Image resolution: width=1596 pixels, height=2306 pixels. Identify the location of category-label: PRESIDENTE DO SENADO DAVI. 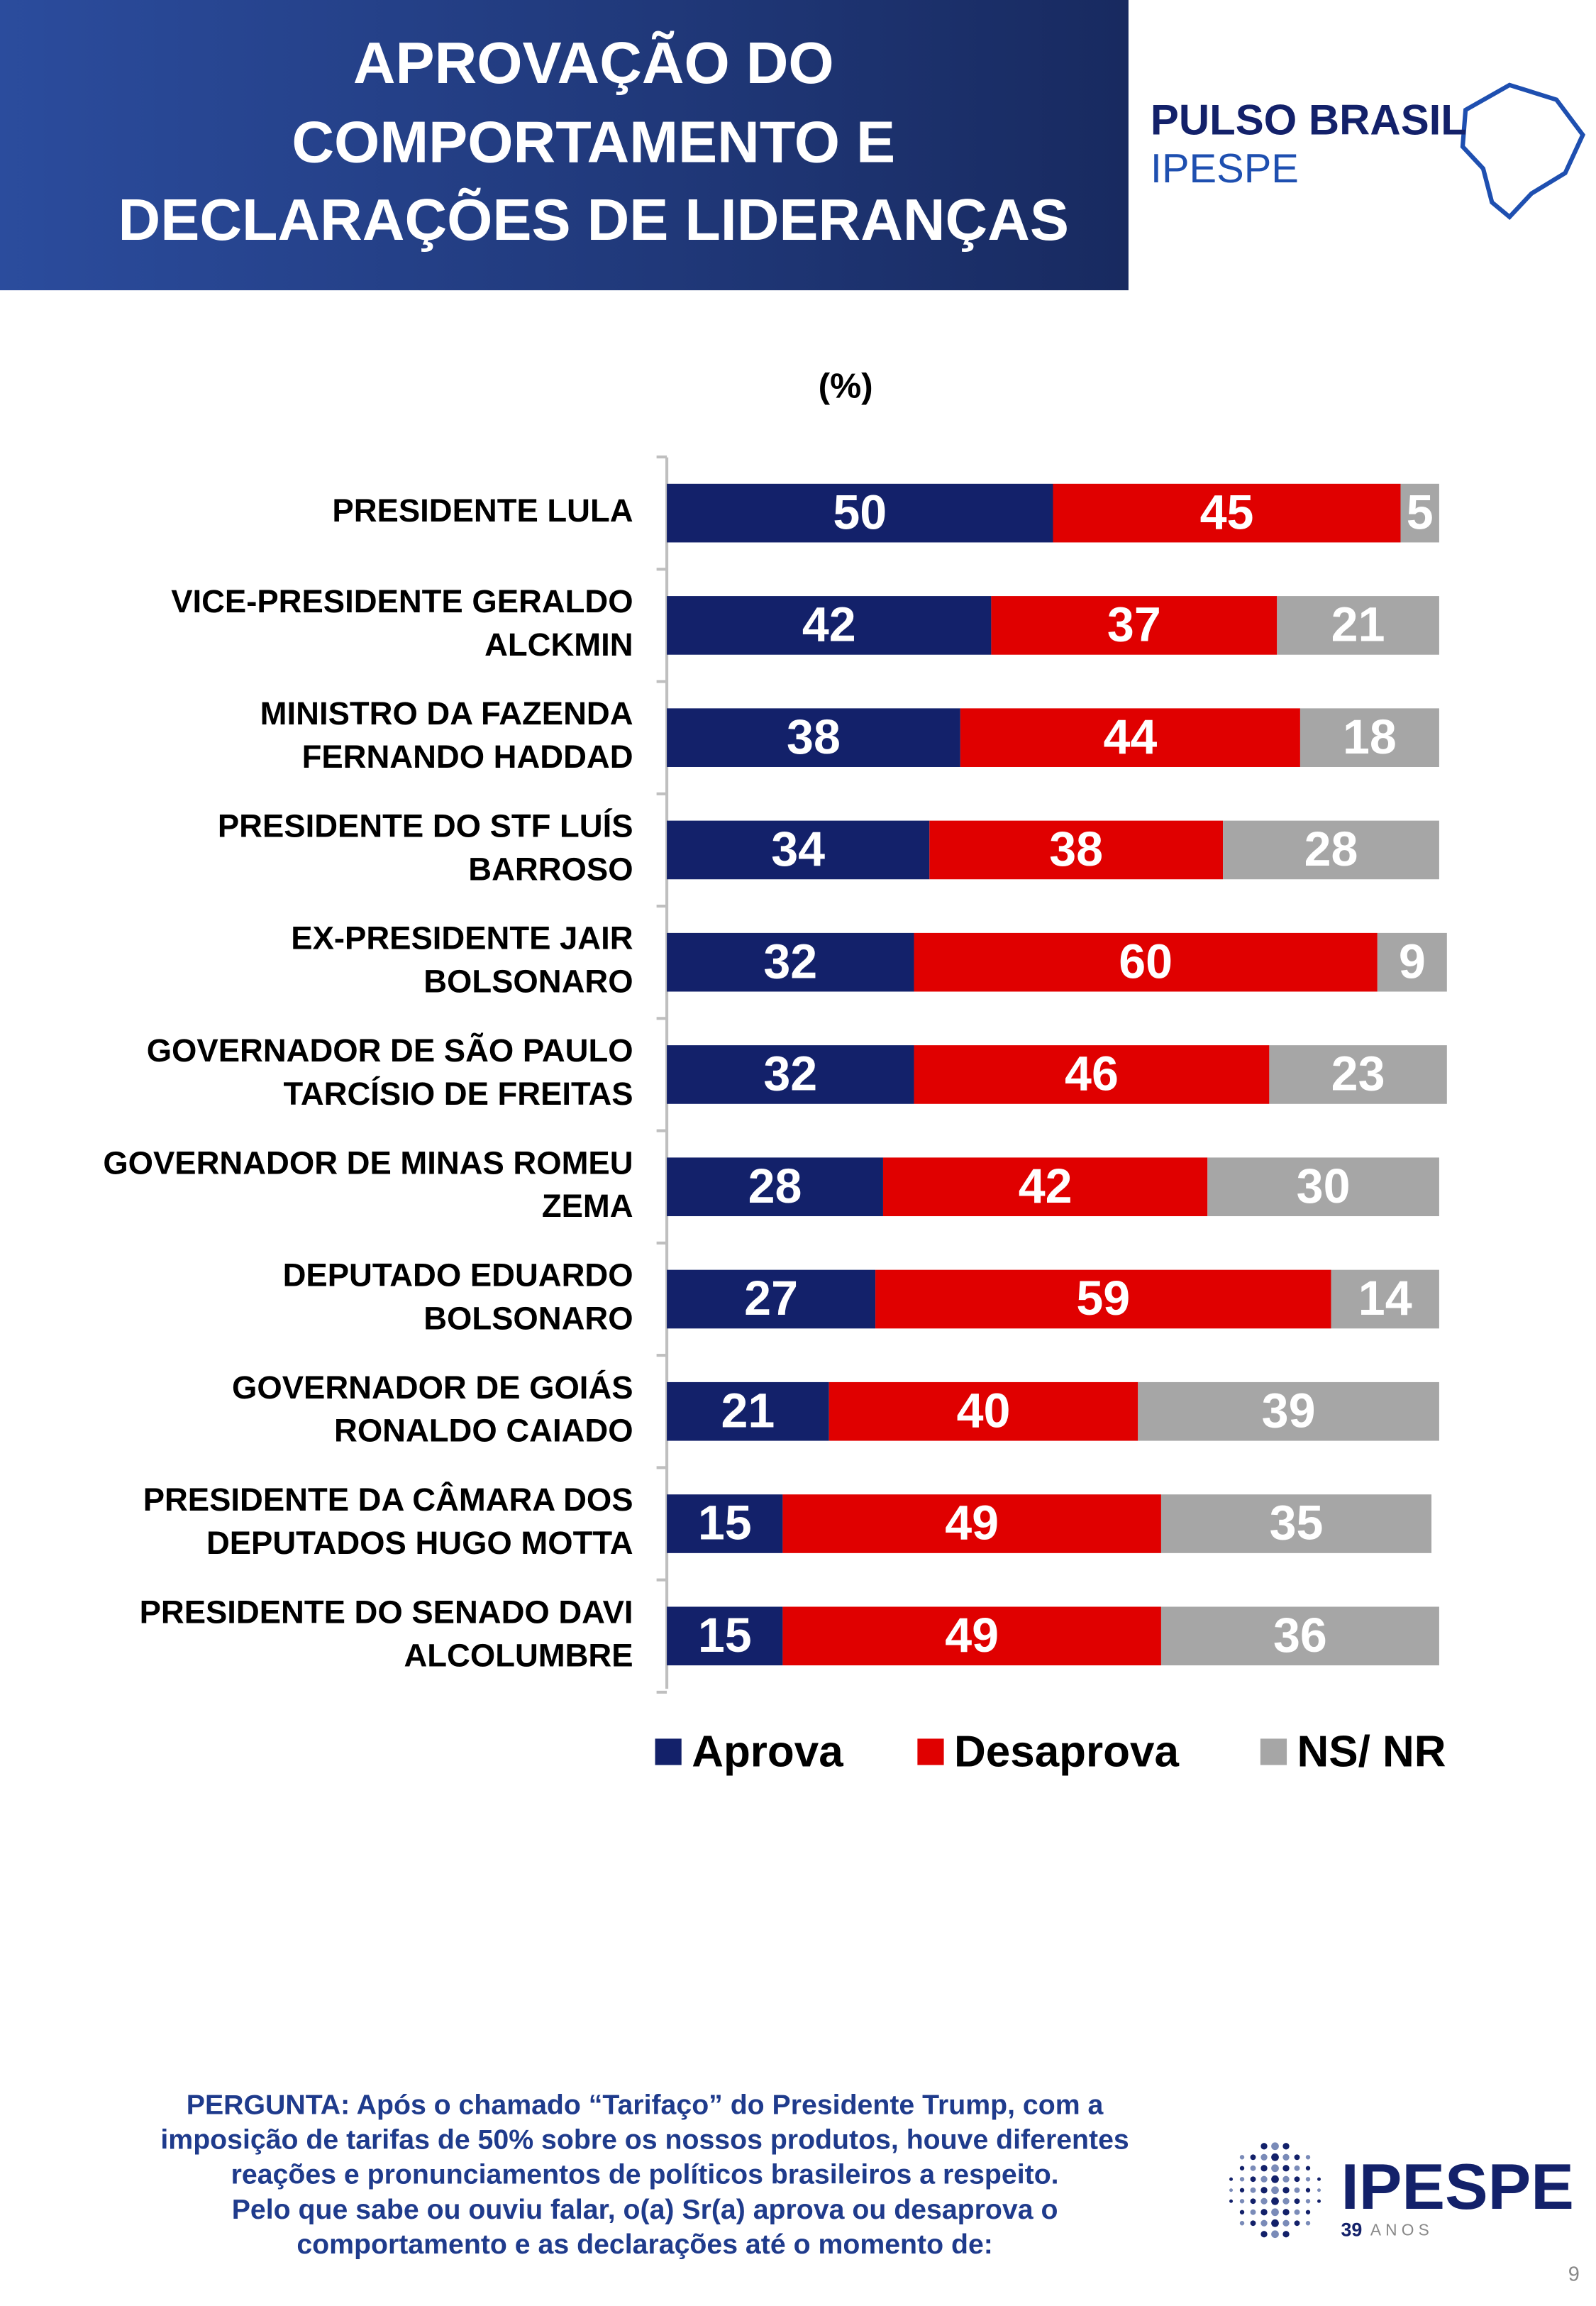
(386, 1612).